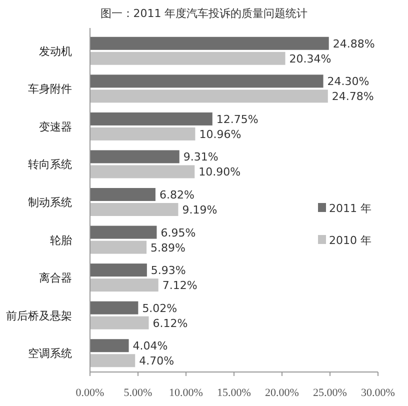 The height and width of the screenshot is (406, 408). What do you see at coordinates (350, 240) in the screenshot?
I see `legend-label: 2010 年` at bounding box center [350, 240].